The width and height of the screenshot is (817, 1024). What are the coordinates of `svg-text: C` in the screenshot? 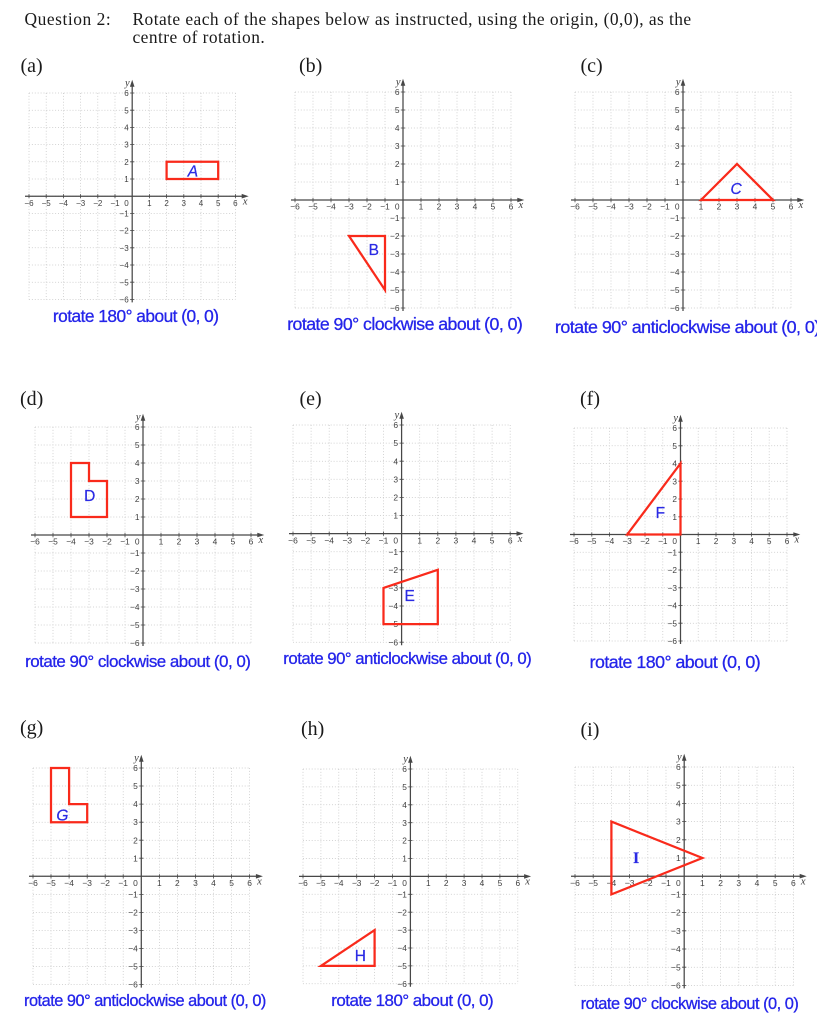 It's located at (736, 189).